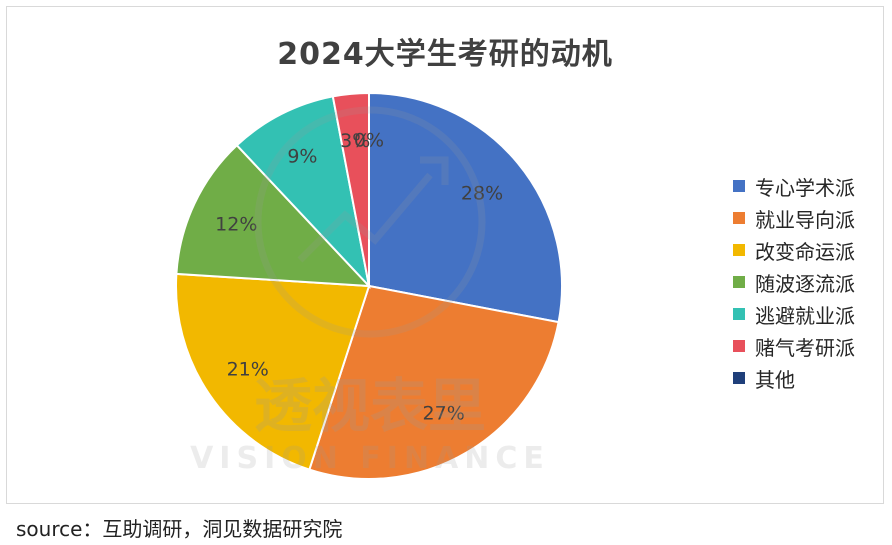 Image resolution: width=892 pixels, height=545 pixels. I want to click on legend-item: 就业导向派, so click(794, 218).